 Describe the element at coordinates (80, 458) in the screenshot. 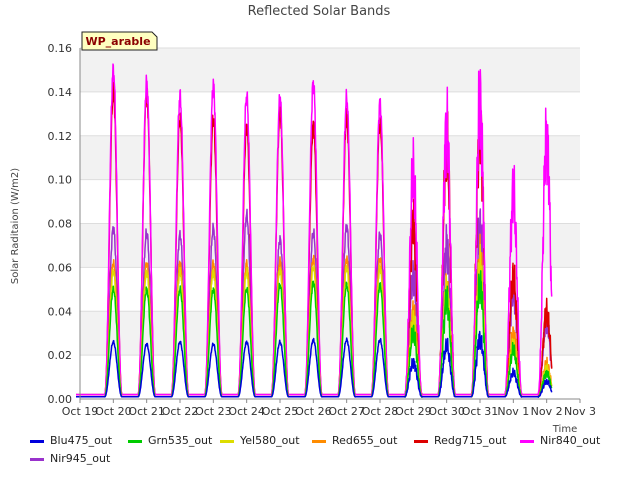

I see `legend-label: Nir945_out` at that location.